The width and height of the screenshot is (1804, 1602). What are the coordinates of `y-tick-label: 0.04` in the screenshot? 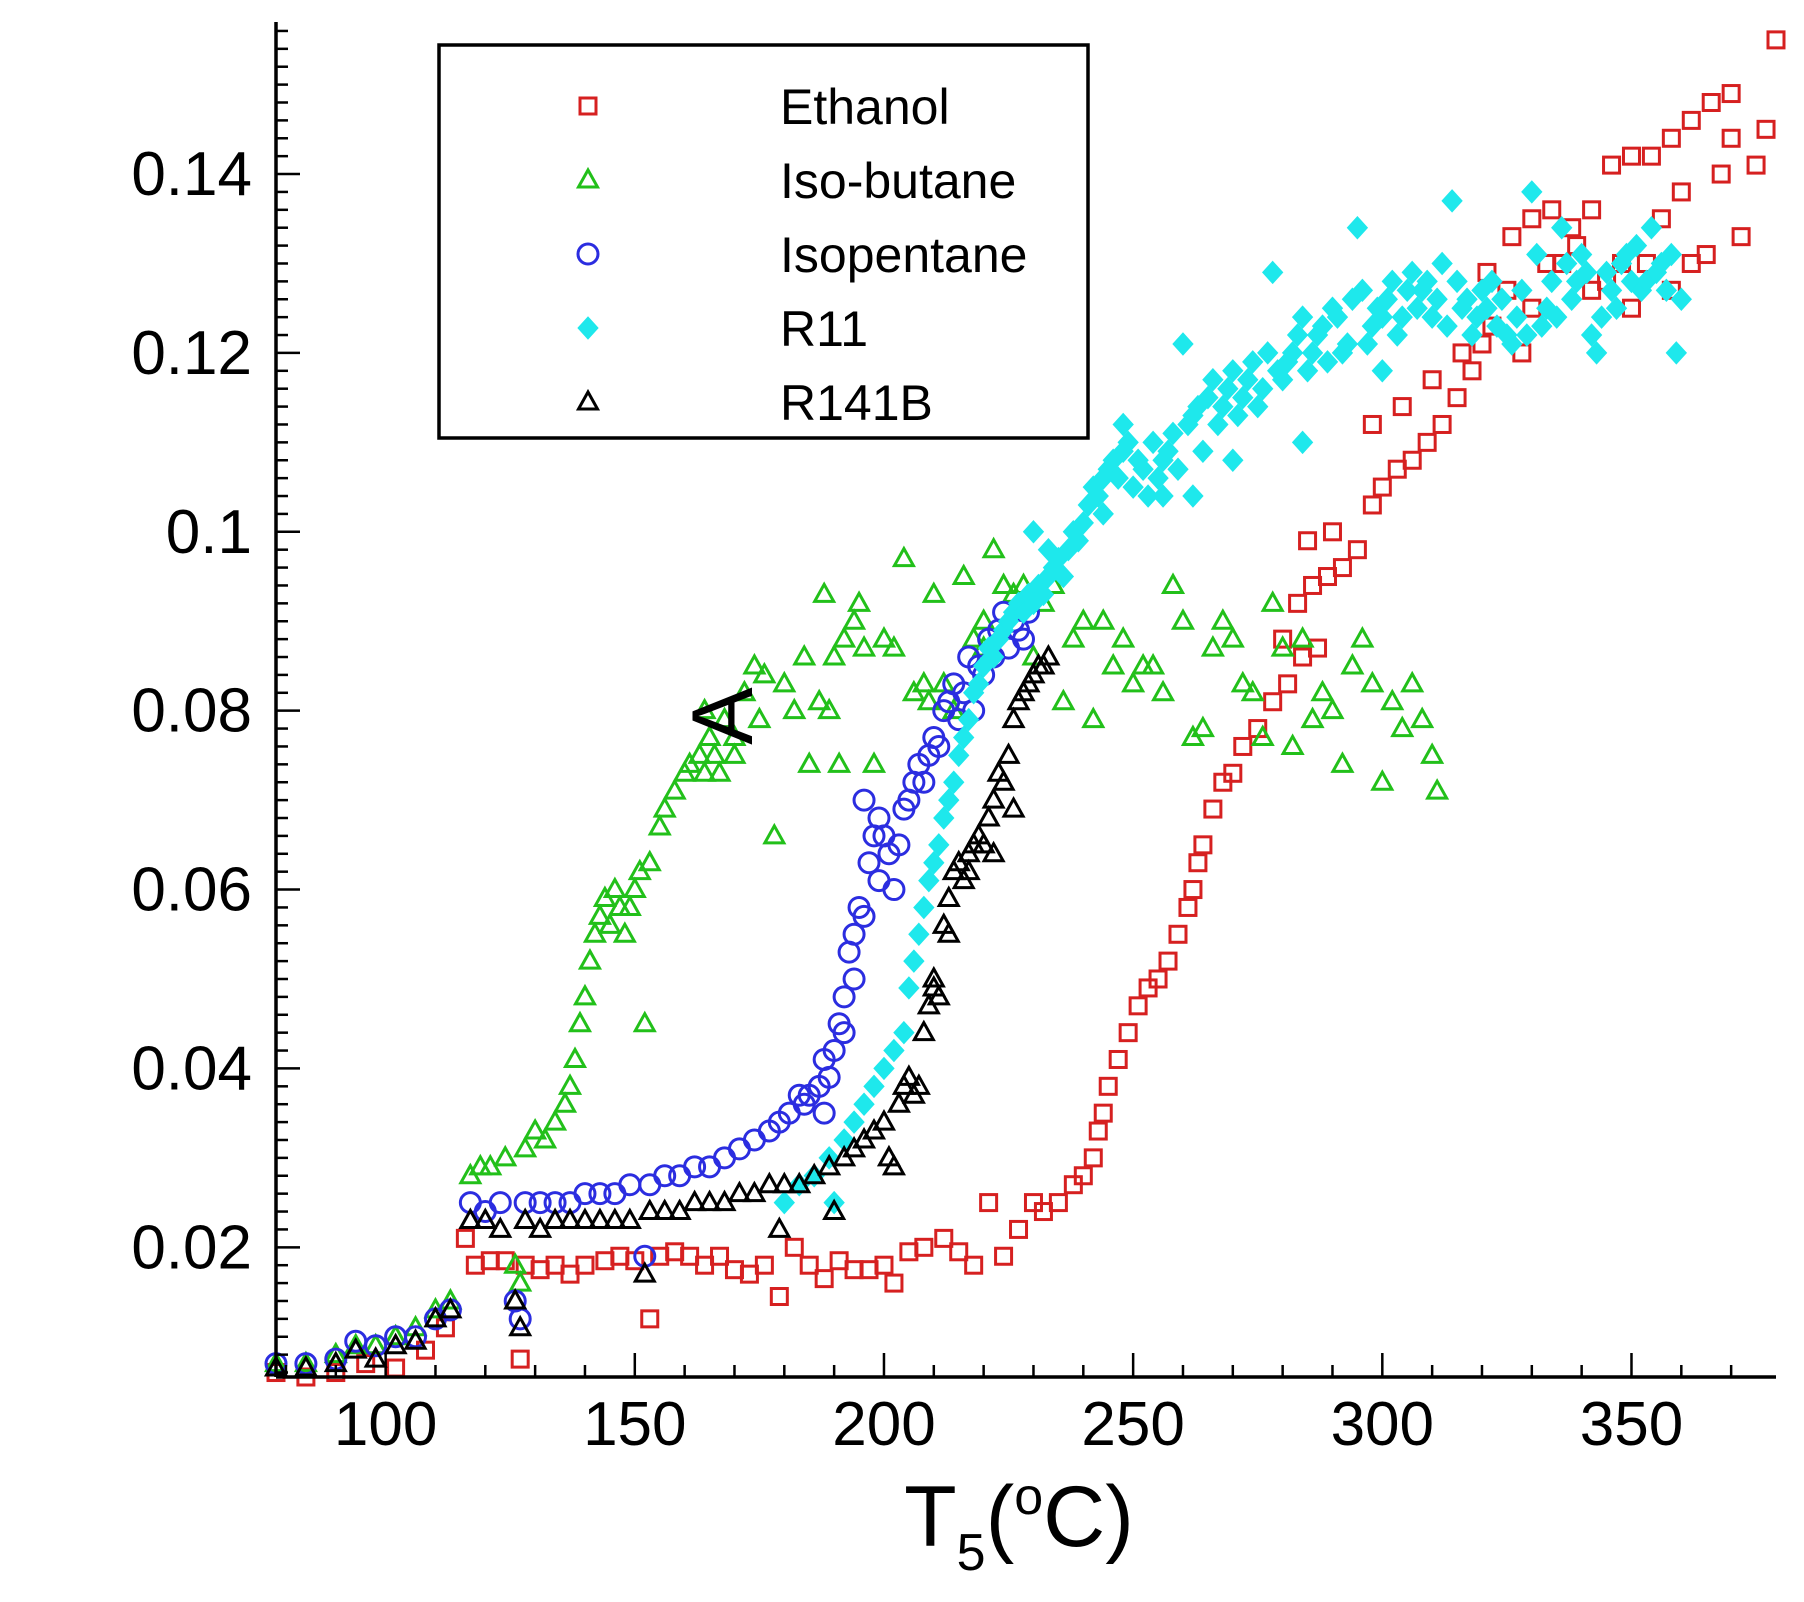 It's located at (191, 1068).